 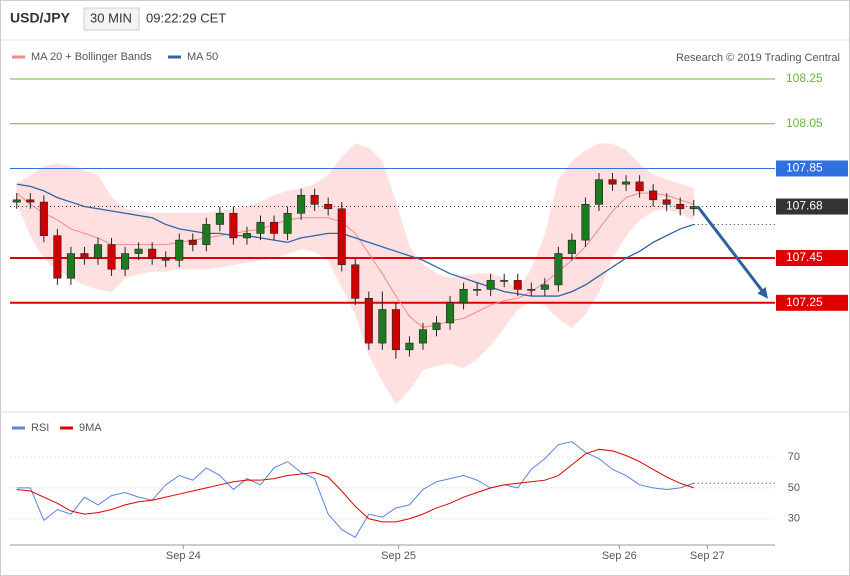 What do you see at coordinates (707, 556) in the screenshot?
I see `x-tick-label: Sep 27` at bounding box center [707, 556].